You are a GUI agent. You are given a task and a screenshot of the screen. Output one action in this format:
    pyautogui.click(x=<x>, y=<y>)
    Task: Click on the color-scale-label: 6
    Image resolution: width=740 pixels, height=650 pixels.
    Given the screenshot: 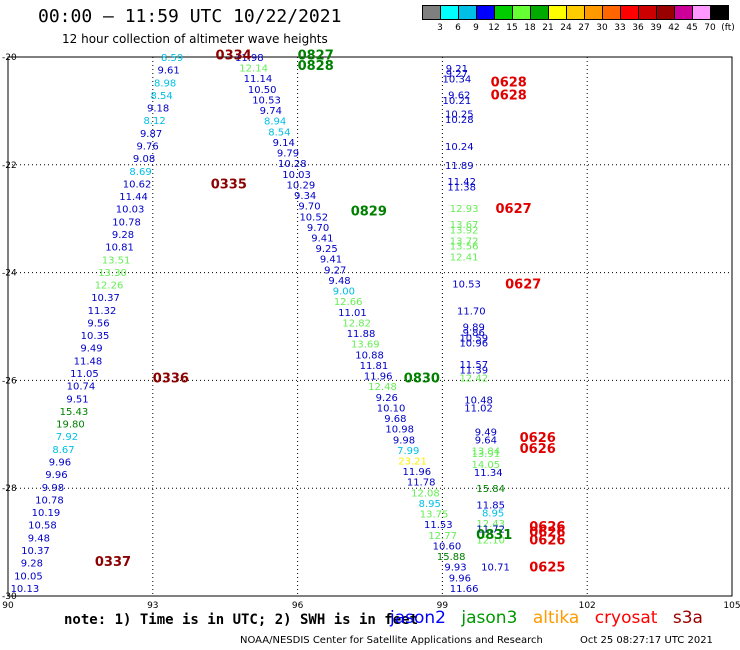 What is the action you would take?
    pyautogui.click(x=458, y=28)
    